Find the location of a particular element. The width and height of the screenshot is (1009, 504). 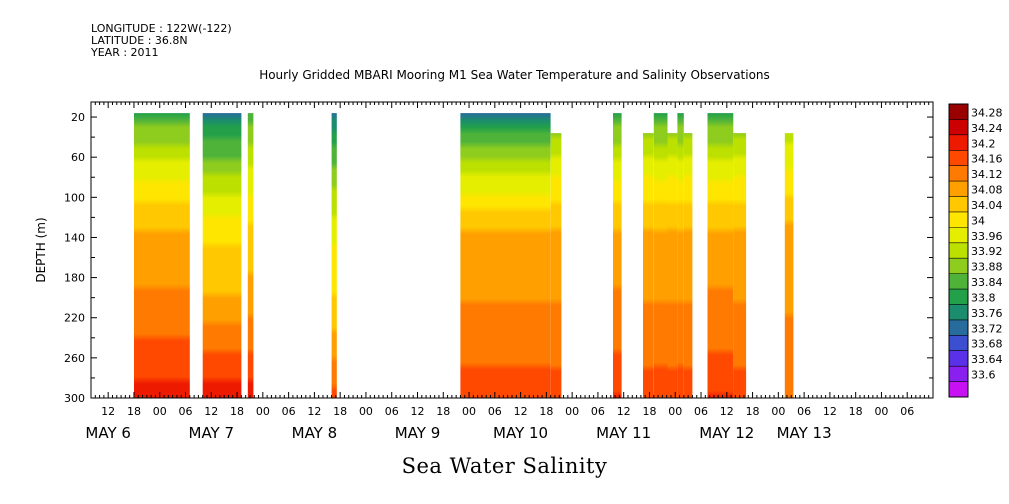

x-day-label: MAY 10 is located at coordinates (520, 433).